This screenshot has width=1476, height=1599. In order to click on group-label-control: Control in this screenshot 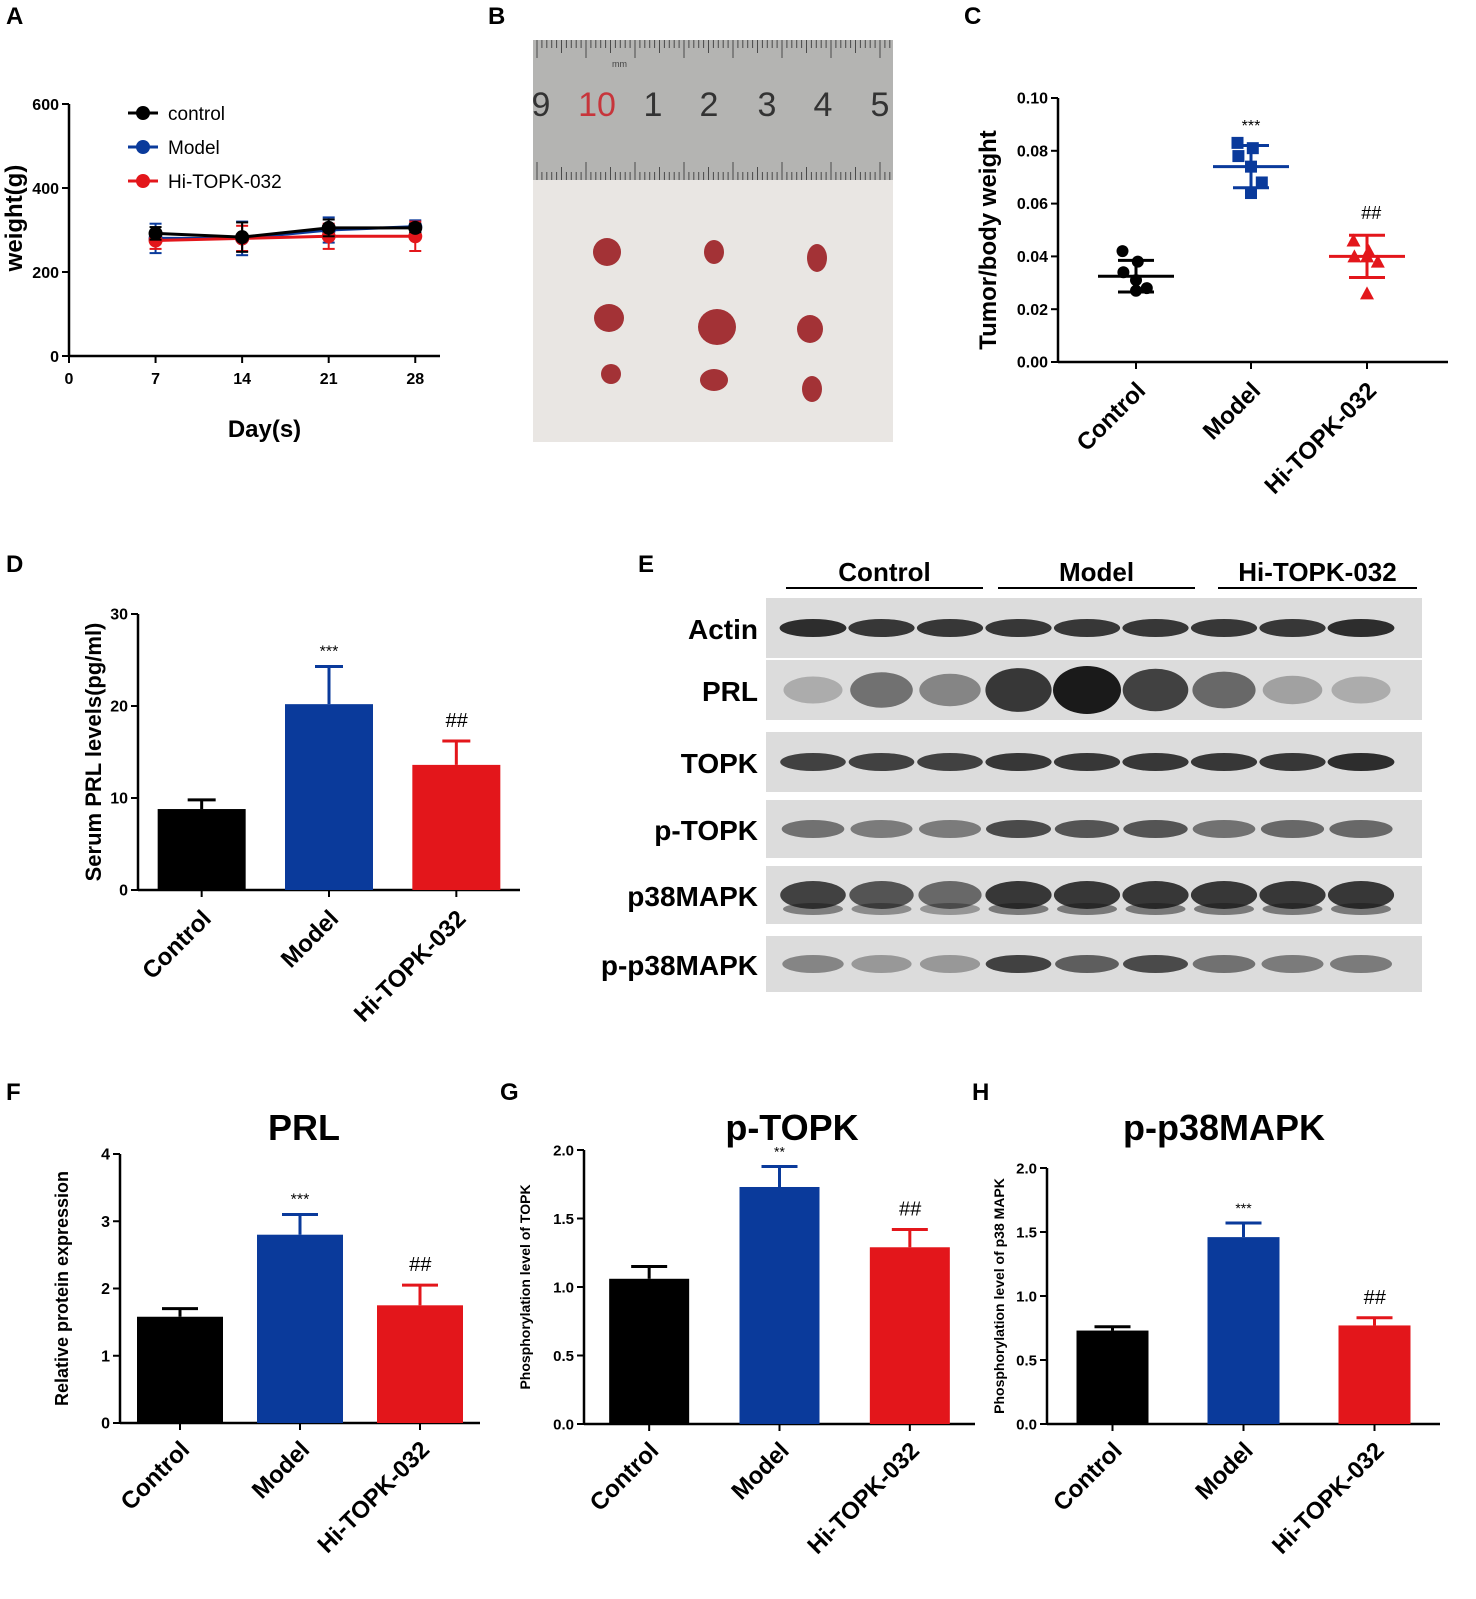, I will do `click(884, 572)`.